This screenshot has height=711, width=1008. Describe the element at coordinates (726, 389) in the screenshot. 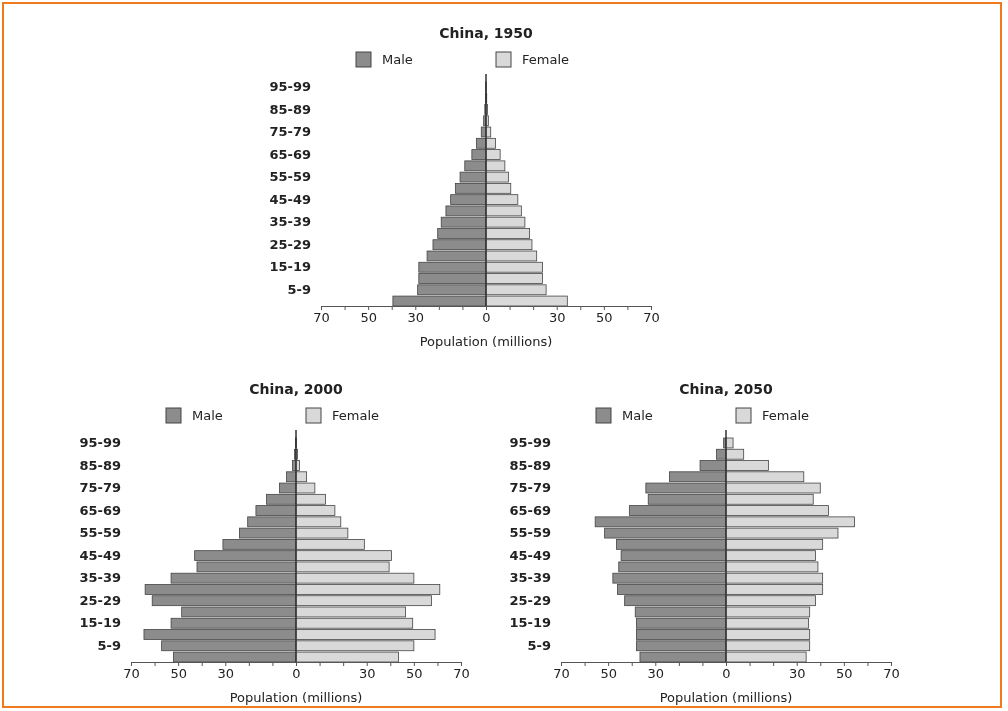

I see `chart-title: China, 2050` at that location.